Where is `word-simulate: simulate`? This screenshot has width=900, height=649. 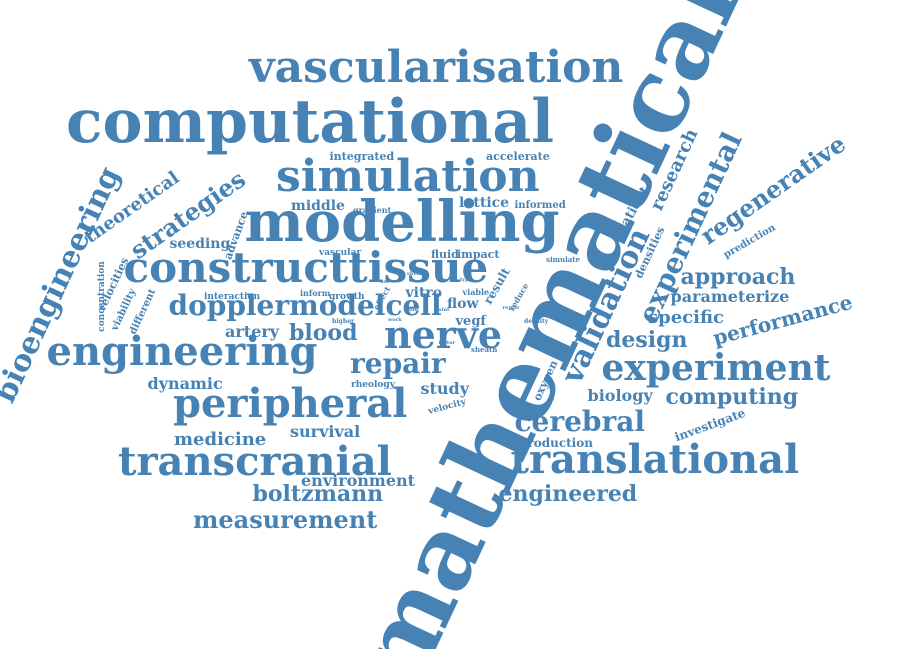 word-simulate: simulate is located at coordinates (563, 259).